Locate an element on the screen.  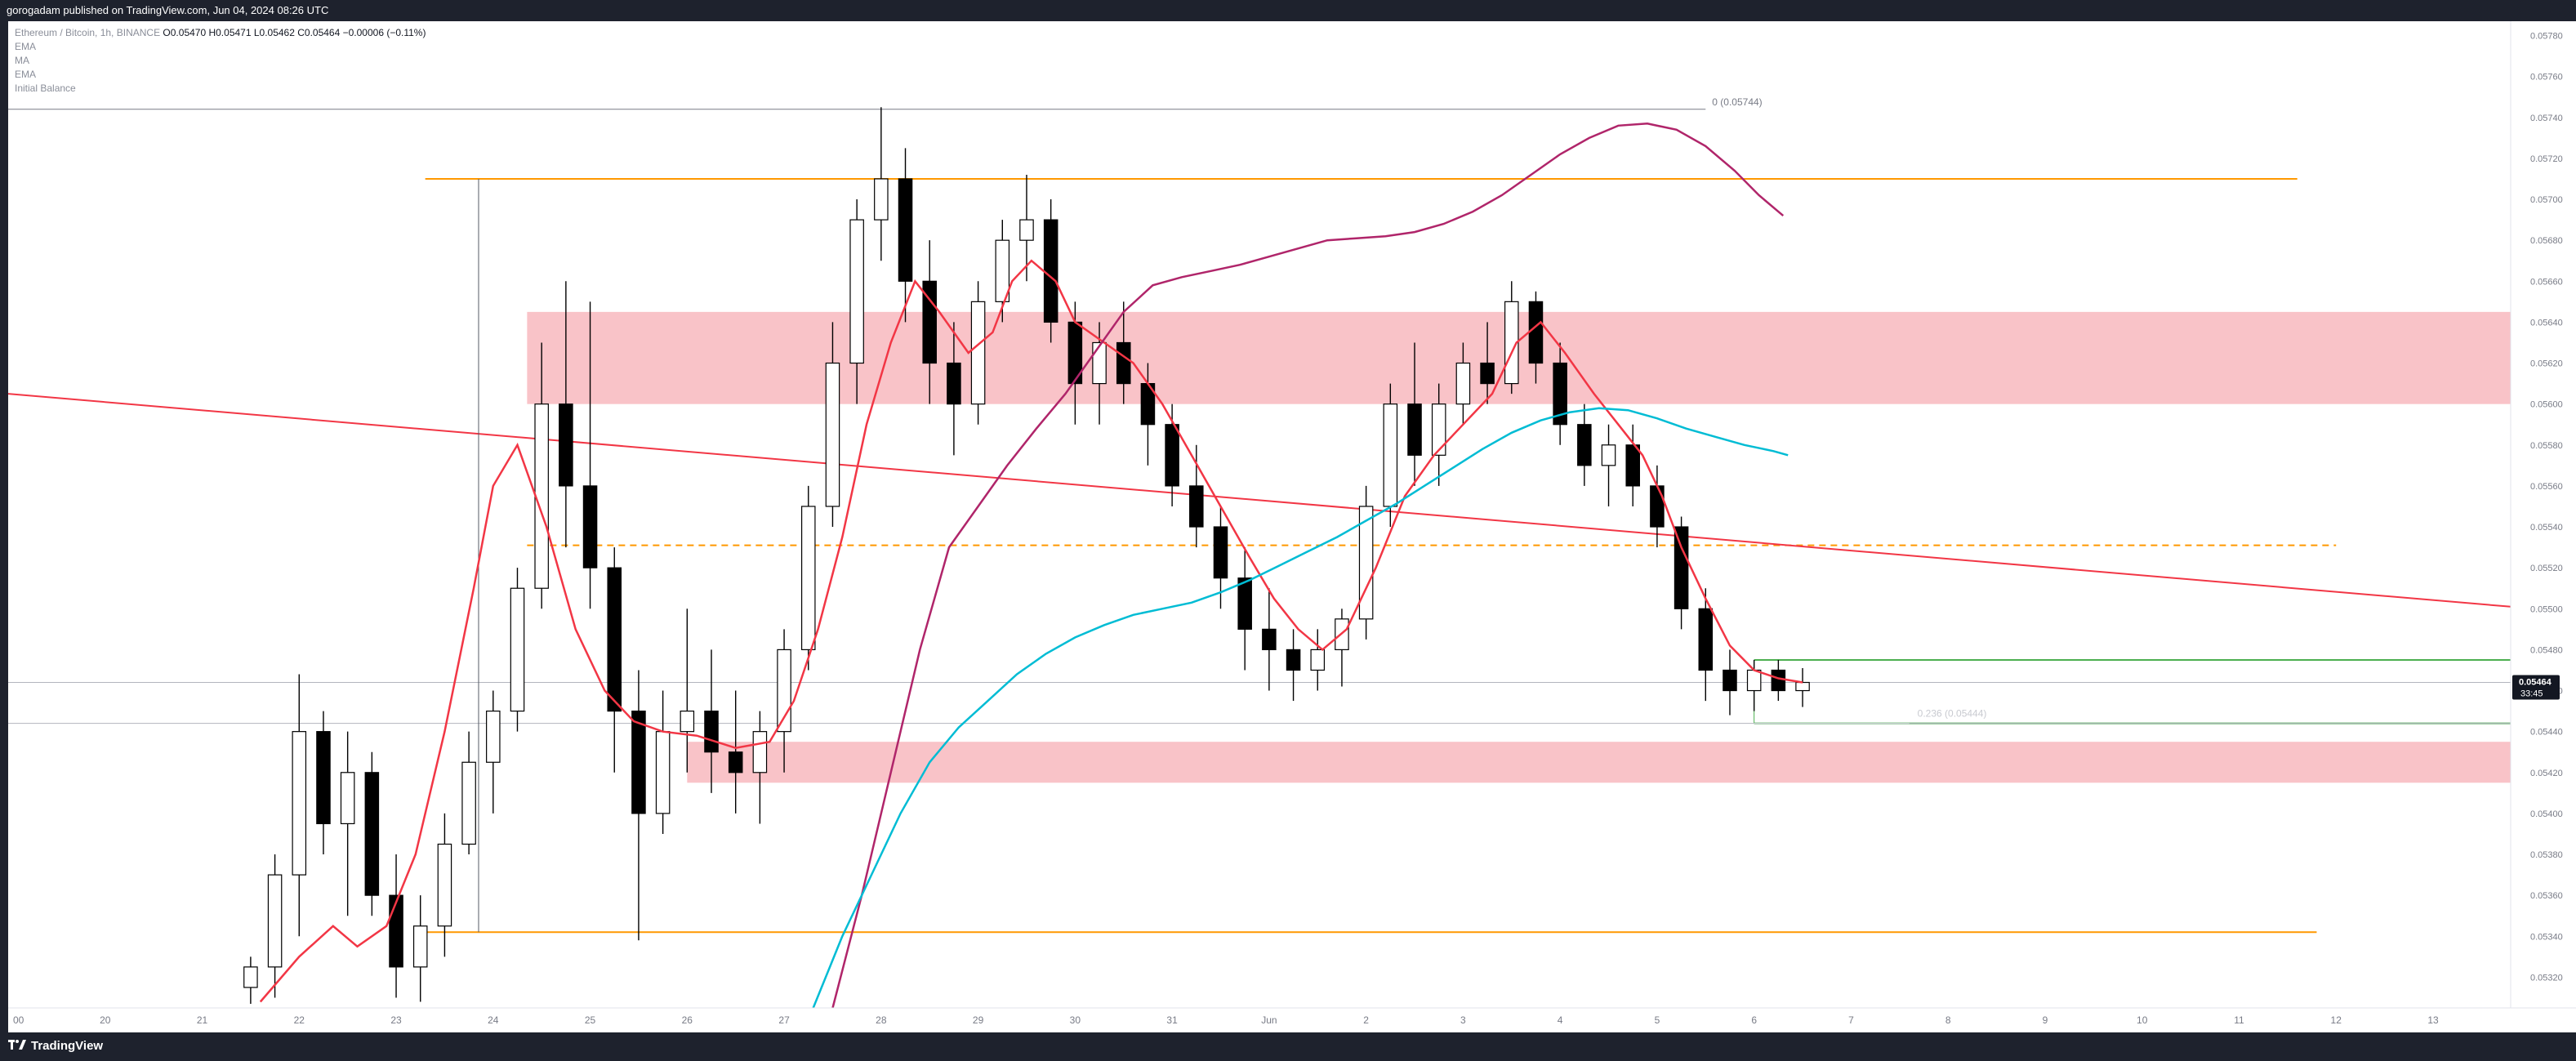
y-tick-label: 0.05360 is located at coordinates (2546, 896).